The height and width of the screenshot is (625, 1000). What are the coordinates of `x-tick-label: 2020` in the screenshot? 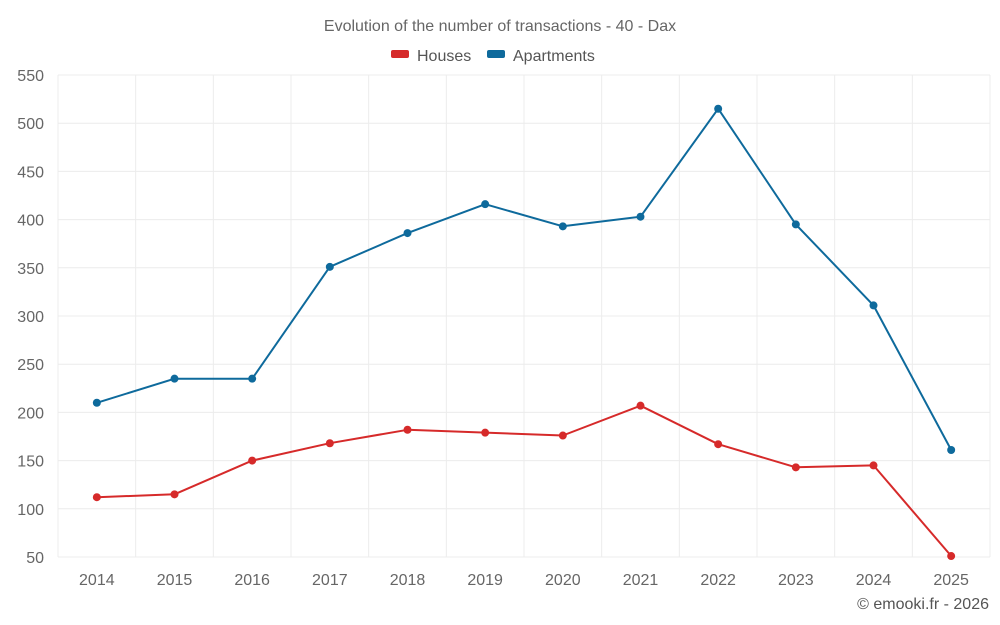 It's located at (563, 580).